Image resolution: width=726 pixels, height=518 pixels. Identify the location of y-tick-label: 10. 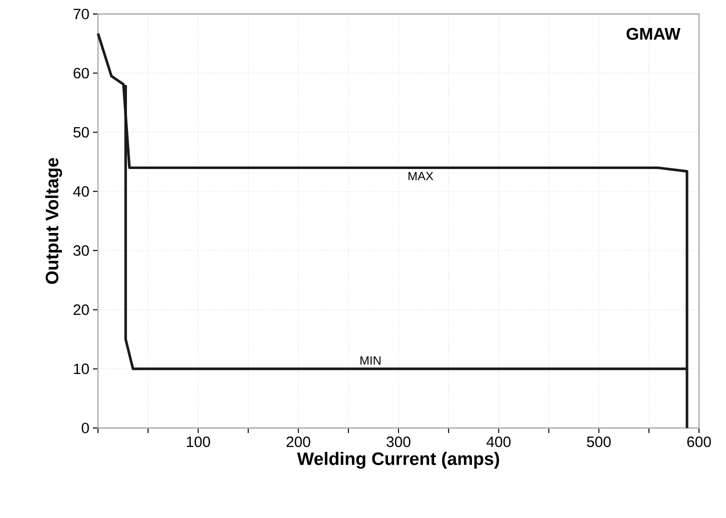
(81, 369).